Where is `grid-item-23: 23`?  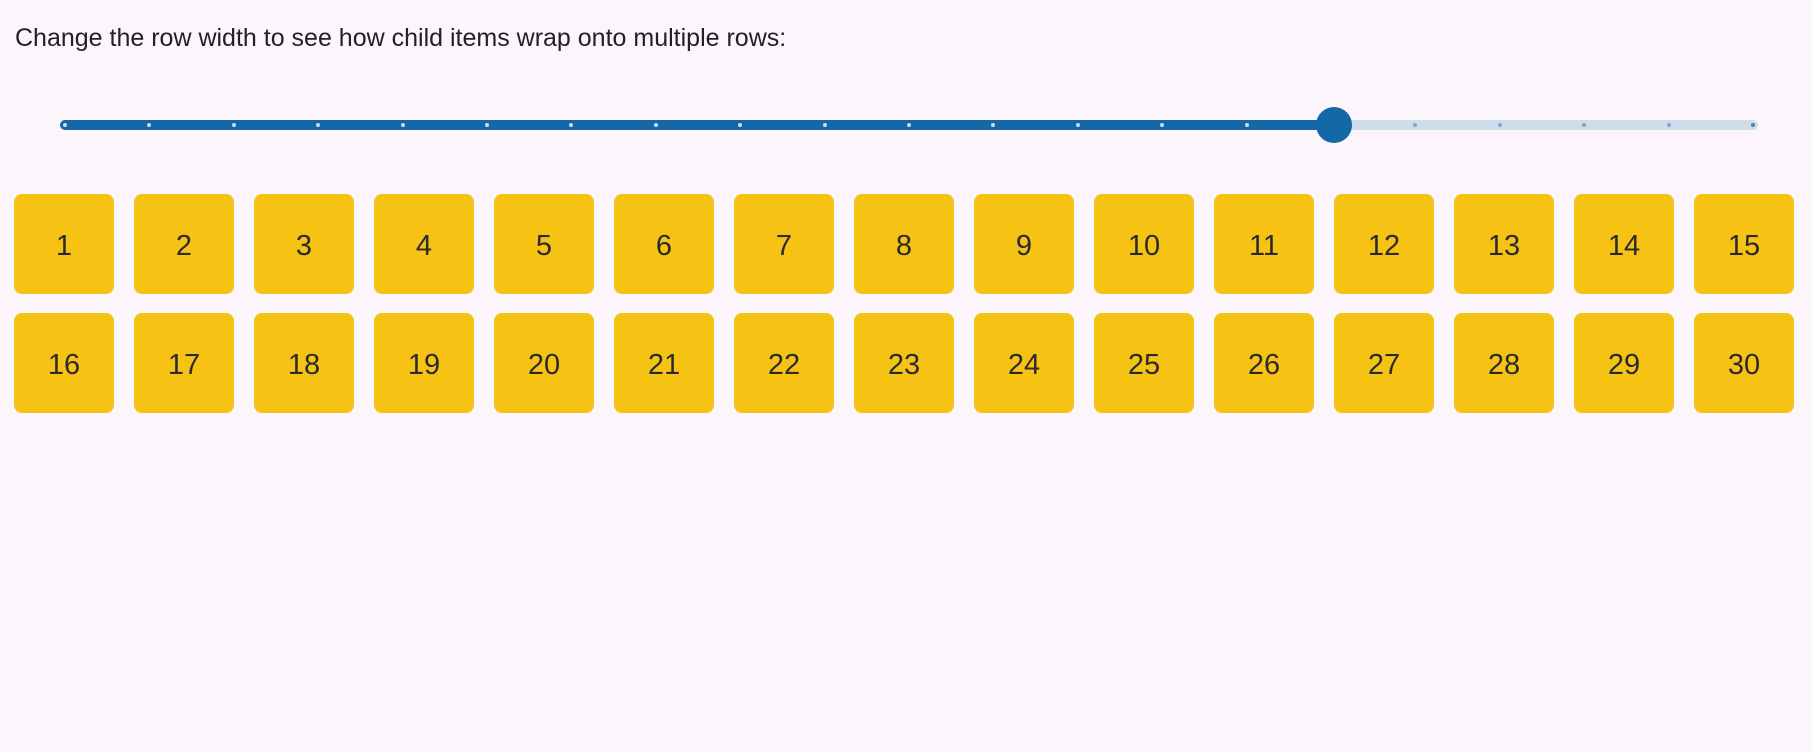 grid-item-23: 23 is located at coordinates (904, 363).